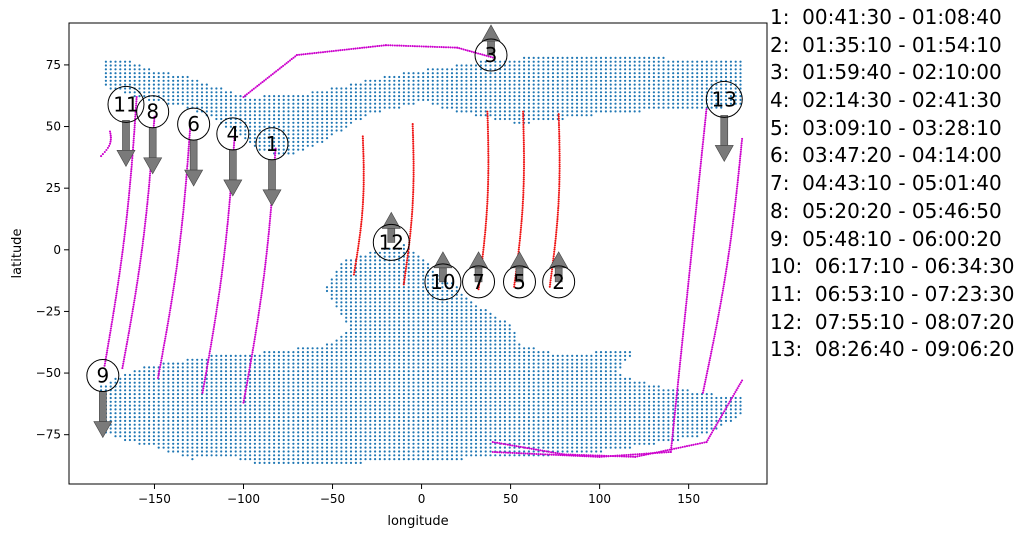 Image resolution: width=1034 pixels, height=538 pixels. I want to click on y-axis-label: latitude, so click(17, 254).